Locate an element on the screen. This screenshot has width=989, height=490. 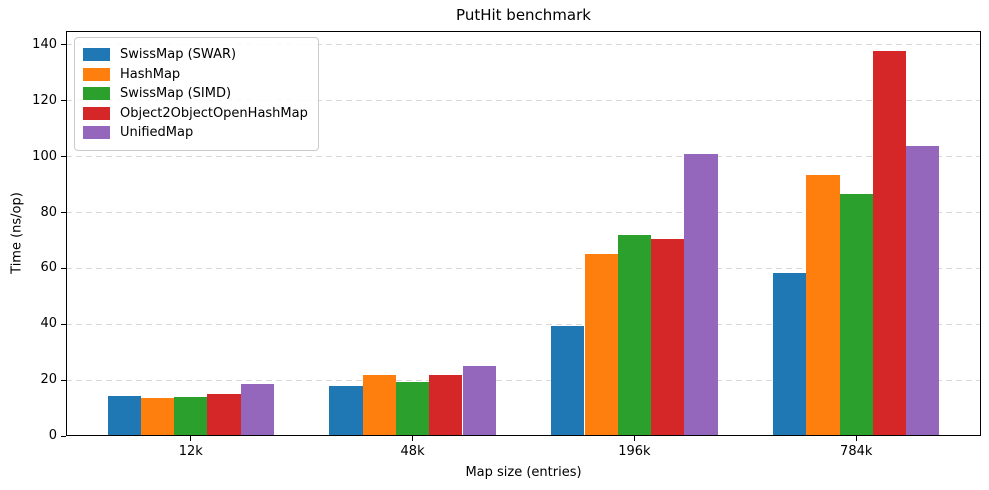
legend-label: UnifiedMap is located at coordinates (157, 133).